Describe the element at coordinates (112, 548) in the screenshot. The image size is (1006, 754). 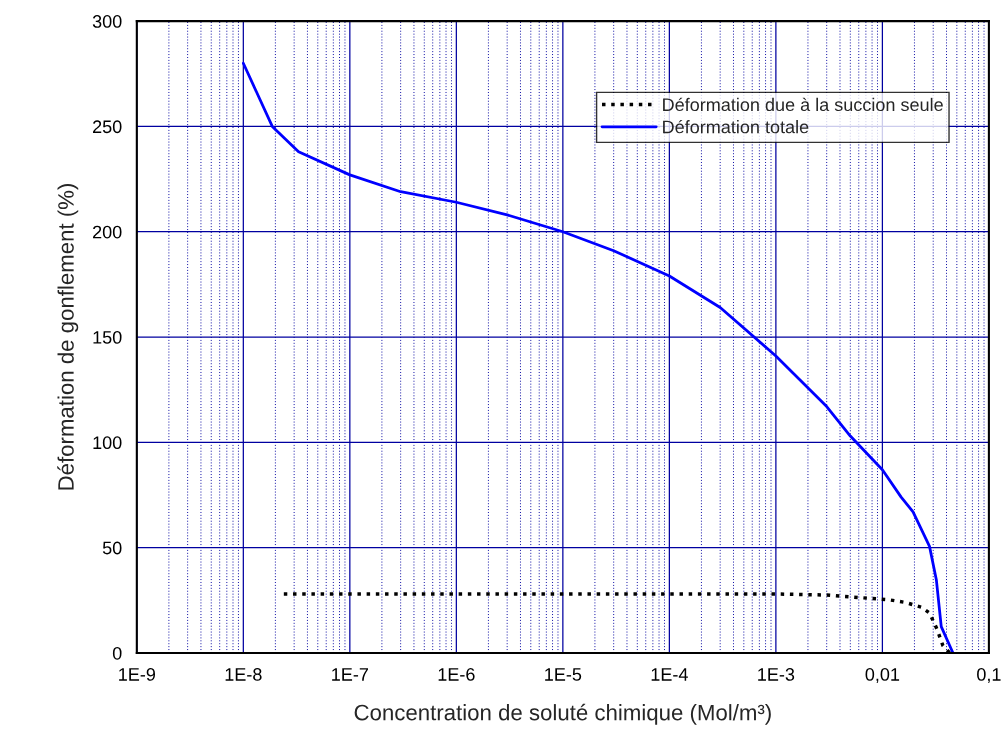
I see `y-tick-label: 50` at that location.